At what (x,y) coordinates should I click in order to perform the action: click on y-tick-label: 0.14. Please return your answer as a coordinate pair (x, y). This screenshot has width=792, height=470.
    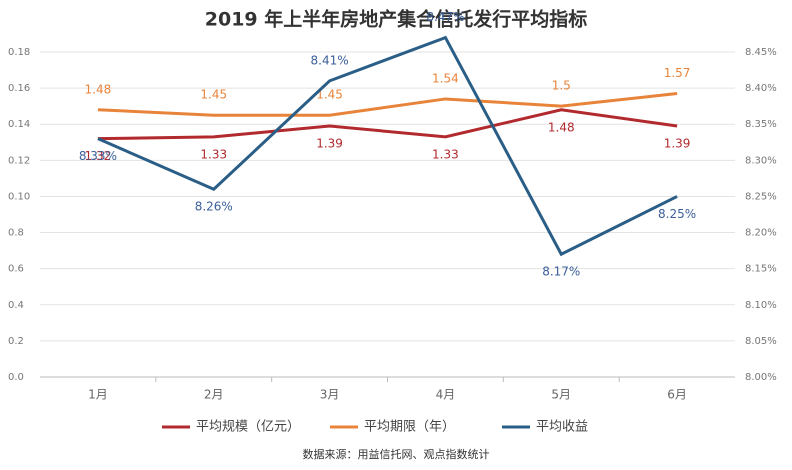
    Looking at the image, I should click on (19, 124).